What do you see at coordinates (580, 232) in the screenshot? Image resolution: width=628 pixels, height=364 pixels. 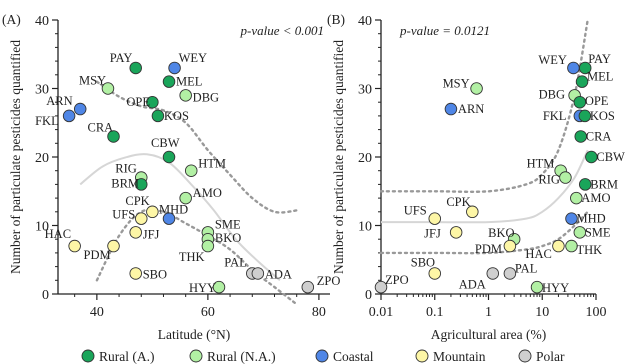 I see `data-point-sme` at bounding box center [580, 232].